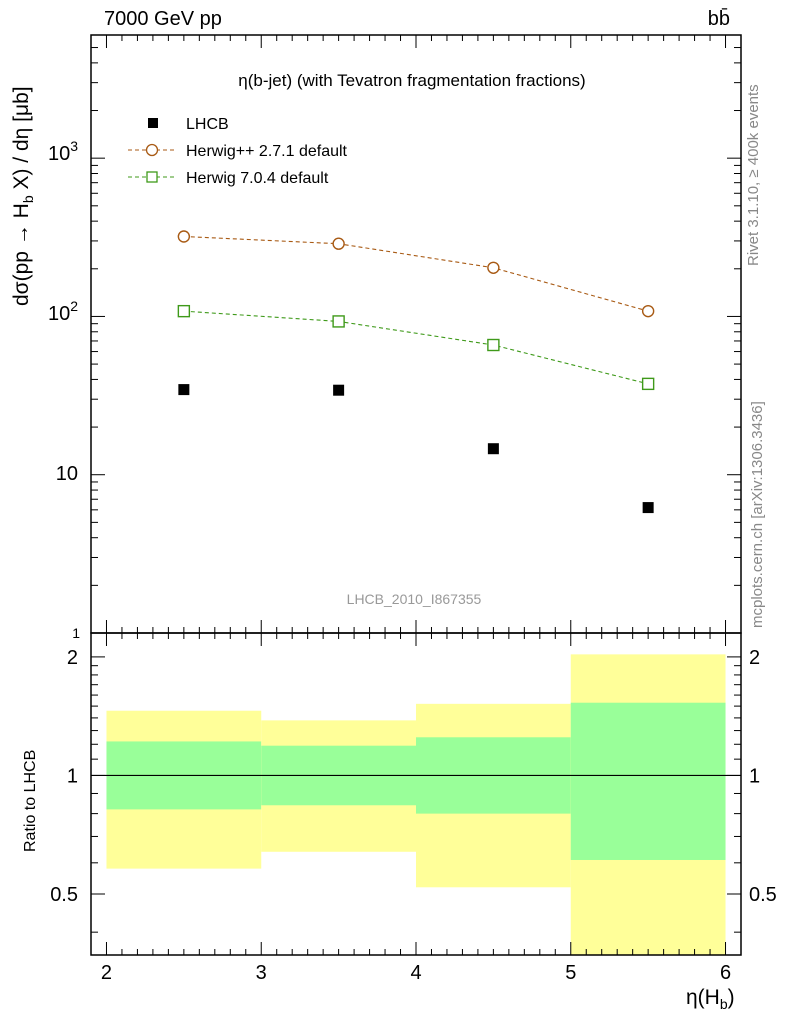 Image resolution: width=786 pixels, height=1024 pixels. What do you see at coordinates (163, 19) in the screenshot?
I see `energy-label: 7000 GeV pp` at bounding box center [163, 19].